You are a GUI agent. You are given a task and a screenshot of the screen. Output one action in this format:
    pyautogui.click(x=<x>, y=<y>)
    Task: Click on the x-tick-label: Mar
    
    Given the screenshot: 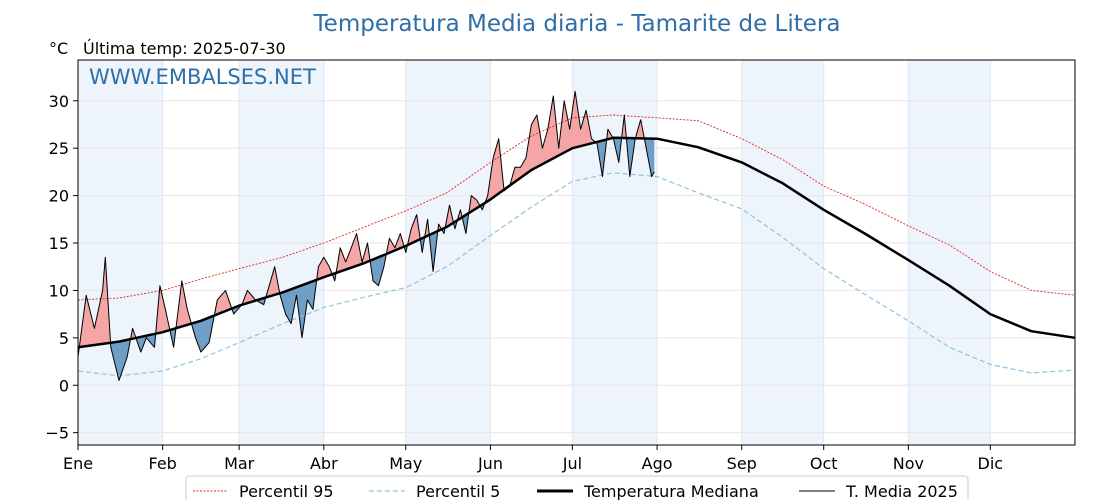 What is the action you would take?
    pyautogui.click(x=239, y=463)
    